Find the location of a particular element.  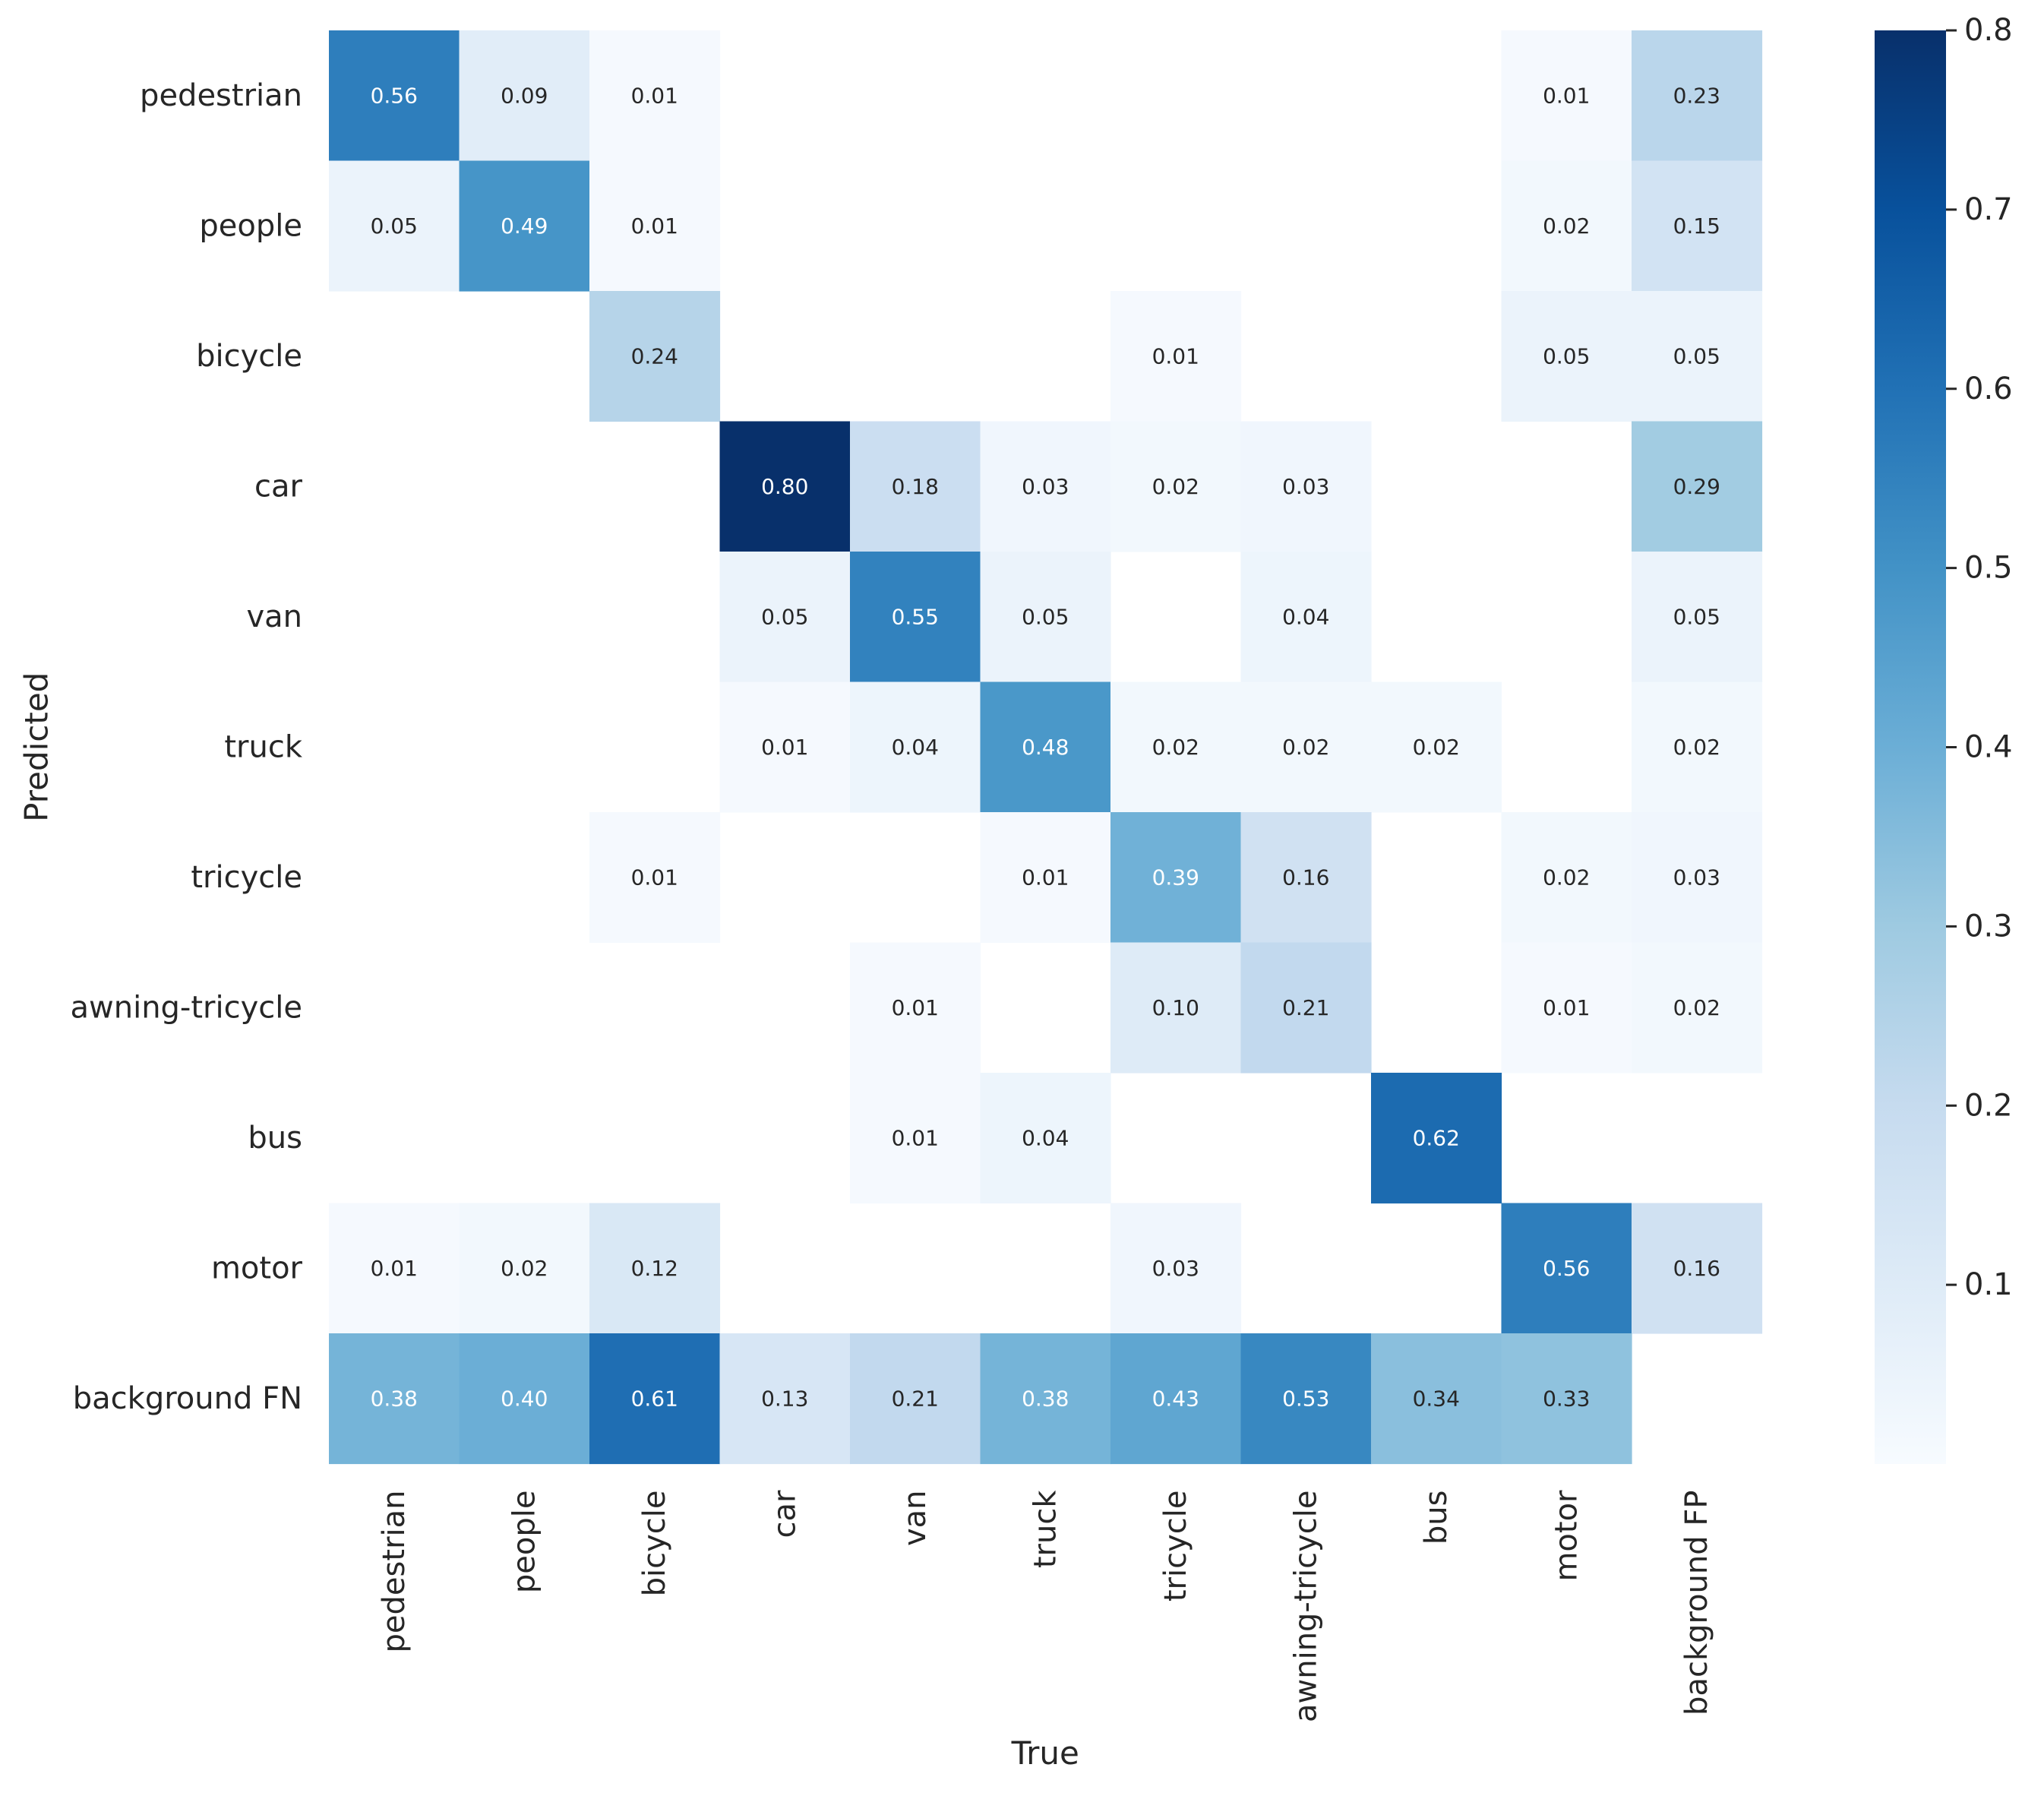

cell-value-label: 0.29 is located at coordinates (1697, 486).